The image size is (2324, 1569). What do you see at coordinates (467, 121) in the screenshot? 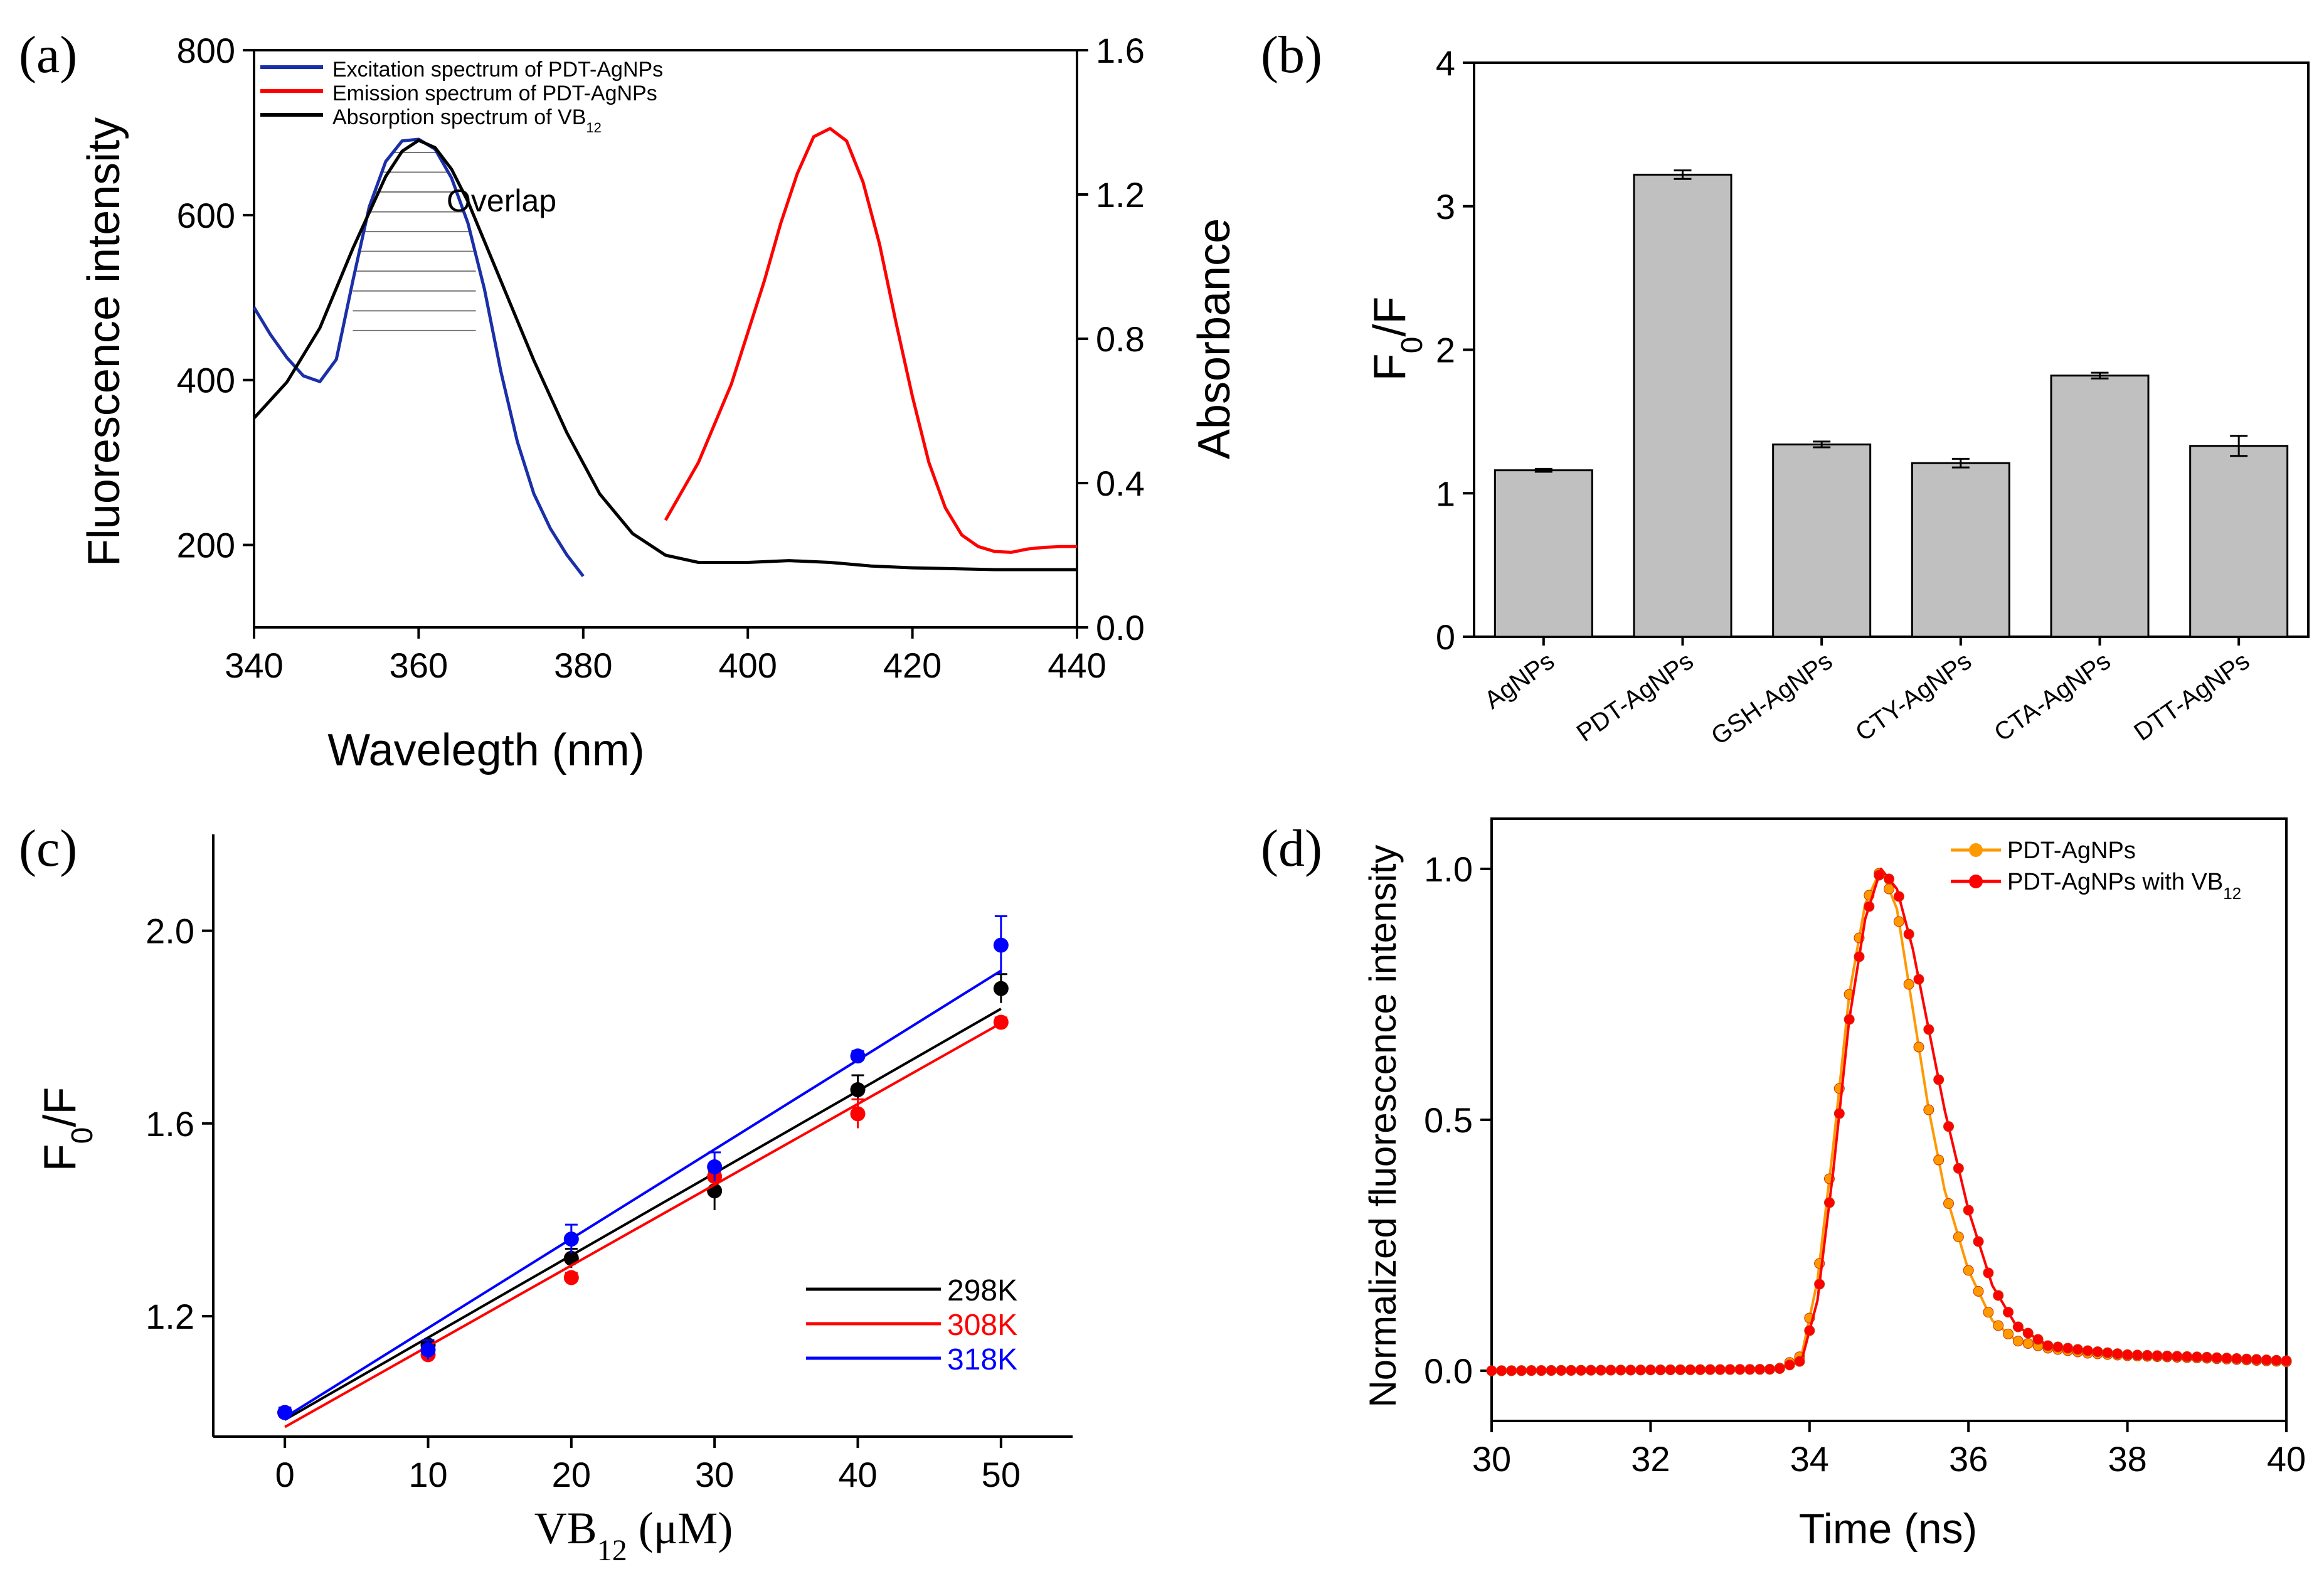
I see `legend-absorption: Absorption spectrum of VB12` at bounding box center [467, 121].